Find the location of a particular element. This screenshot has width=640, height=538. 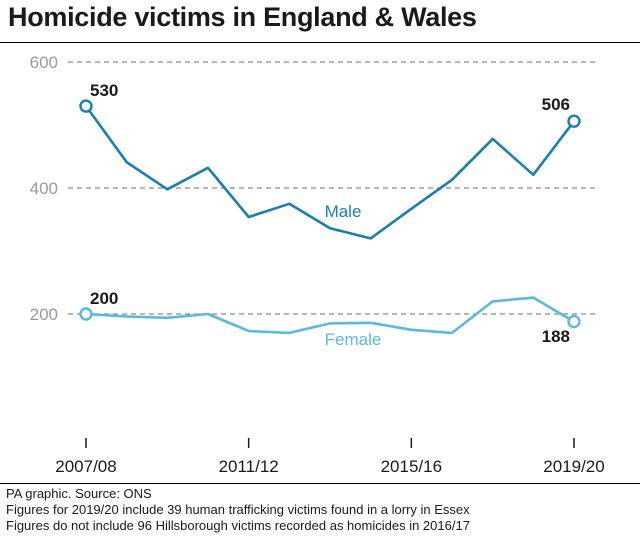

x-axis: 2007/08 2011/12 2015/16 2019/20 is located at coordinates (330, 457).